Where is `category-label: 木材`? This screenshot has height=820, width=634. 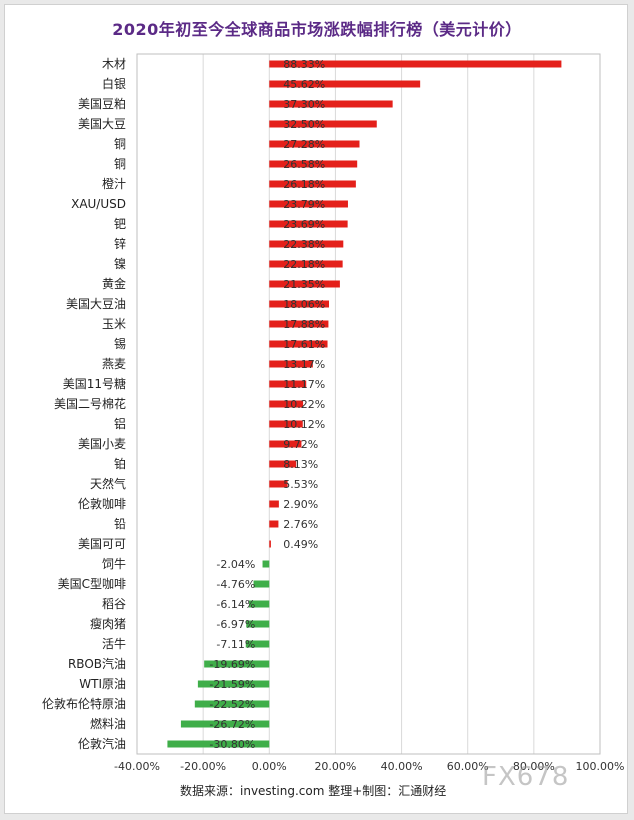
category-label: 木材 is located at coordinates (114, 64).